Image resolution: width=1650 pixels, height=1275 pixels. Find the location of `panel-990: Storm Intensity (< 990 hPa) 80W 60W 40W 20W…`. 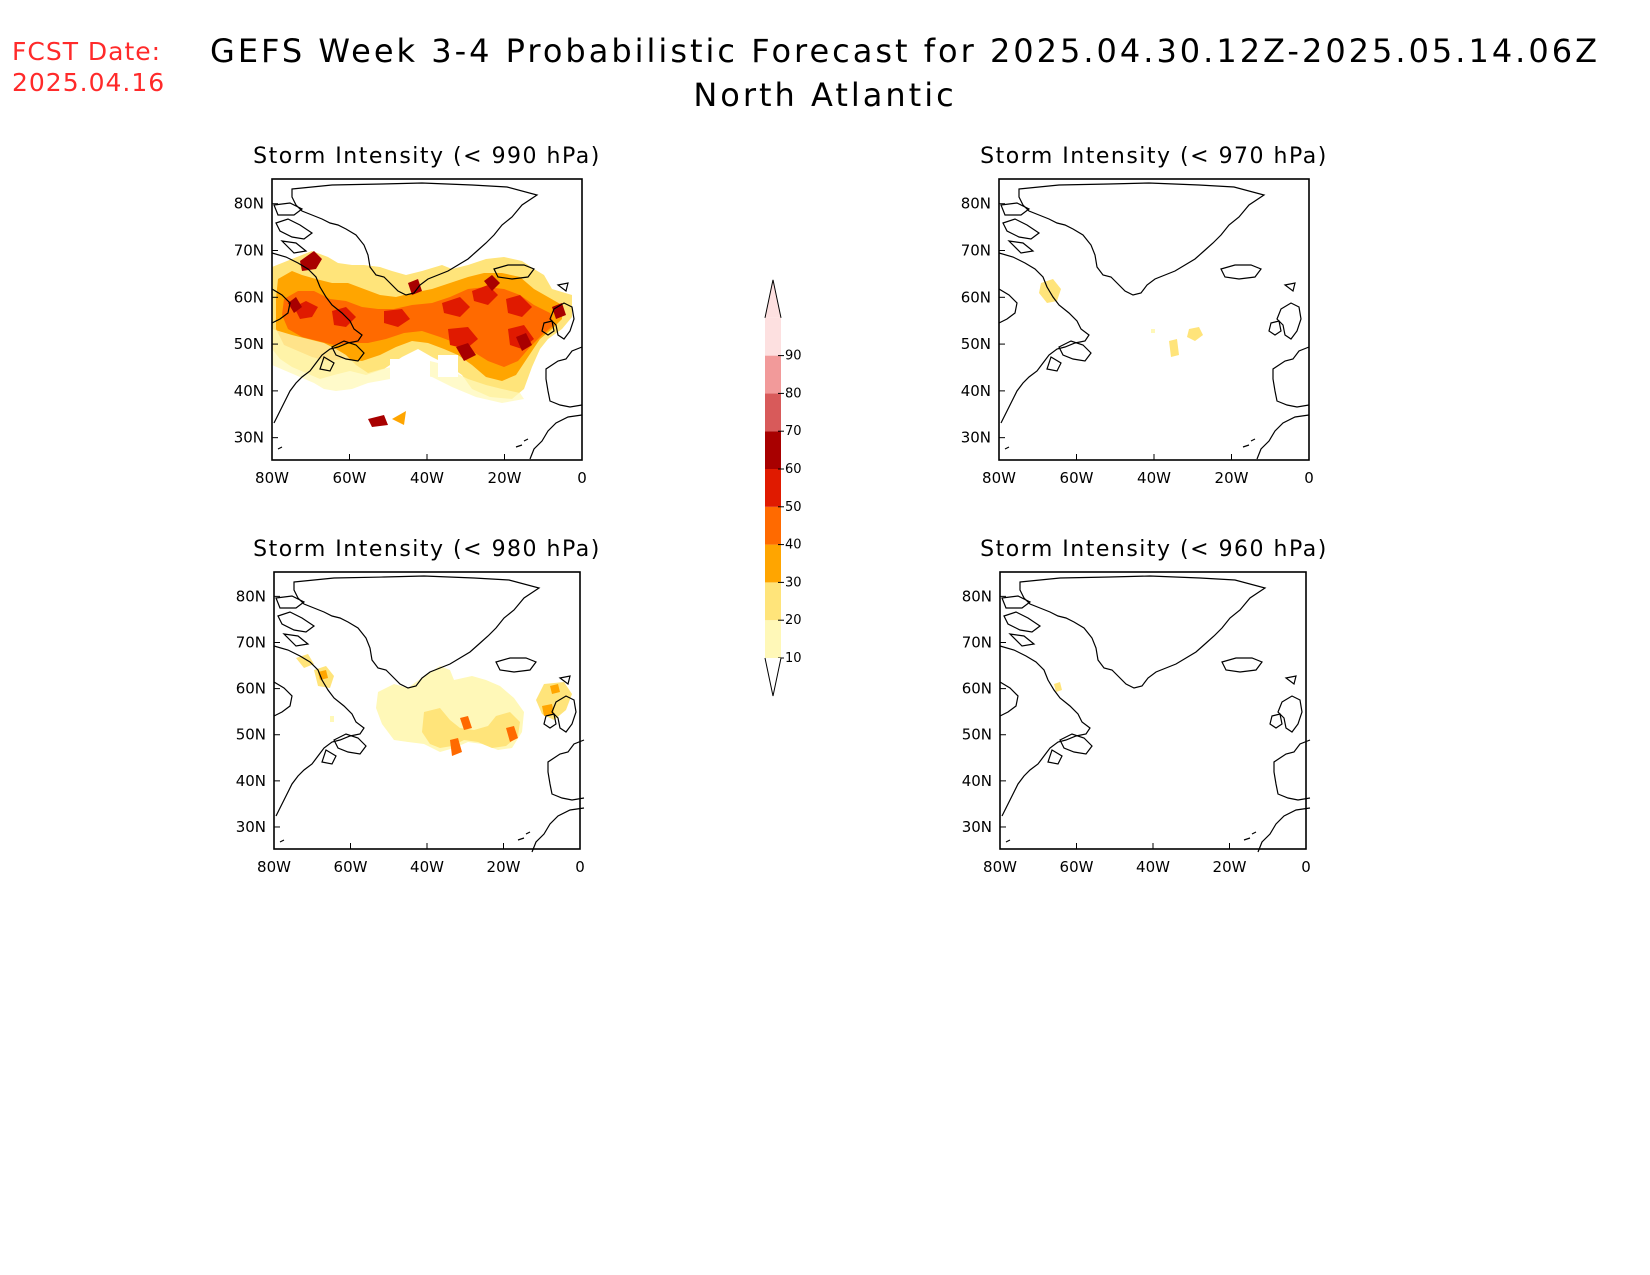

panel-990: Storm Intensity (< 990 hPa) 80W 60W 40W 20W… is located at coordinates (417, 315).